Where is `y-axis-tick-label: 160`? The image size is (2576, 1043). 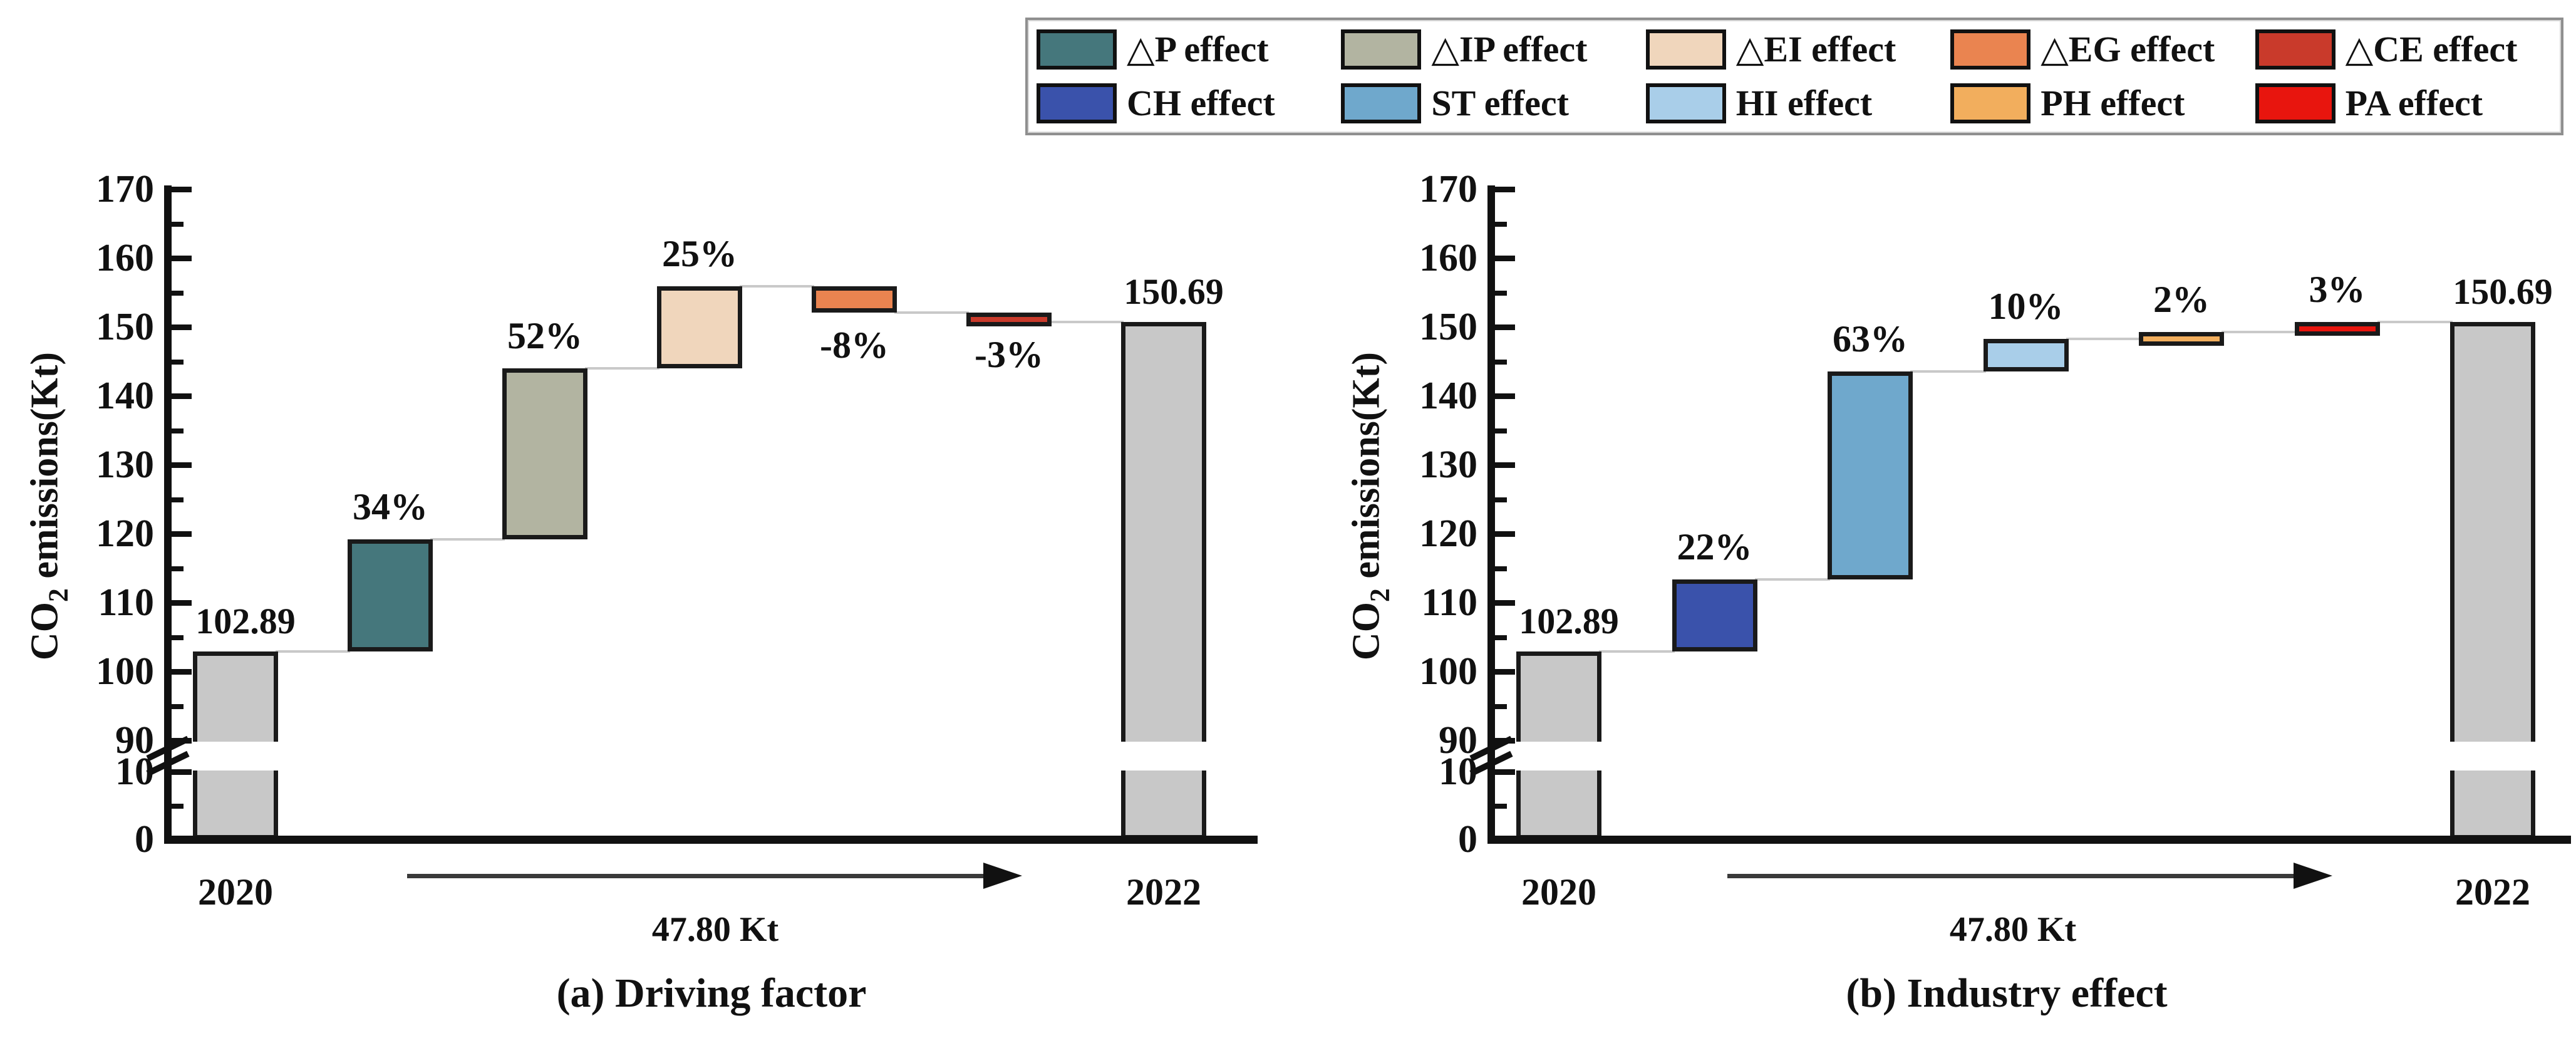
y-axis-tick-label: 160 is located at coordinates (1448, 258).